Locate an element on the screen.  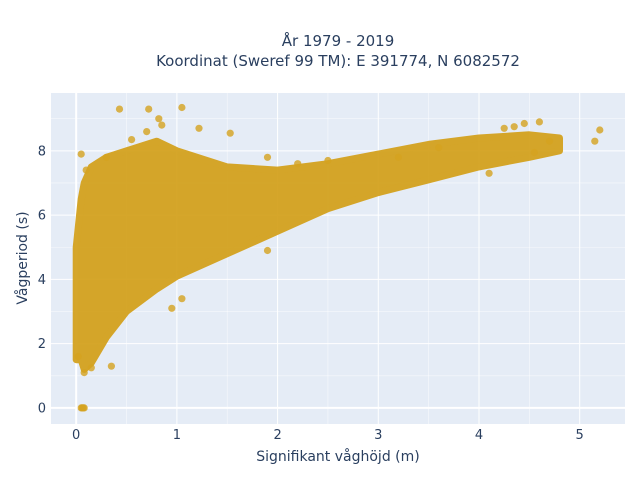
y-tick-label: 6 is located at coordinates (42, 216).